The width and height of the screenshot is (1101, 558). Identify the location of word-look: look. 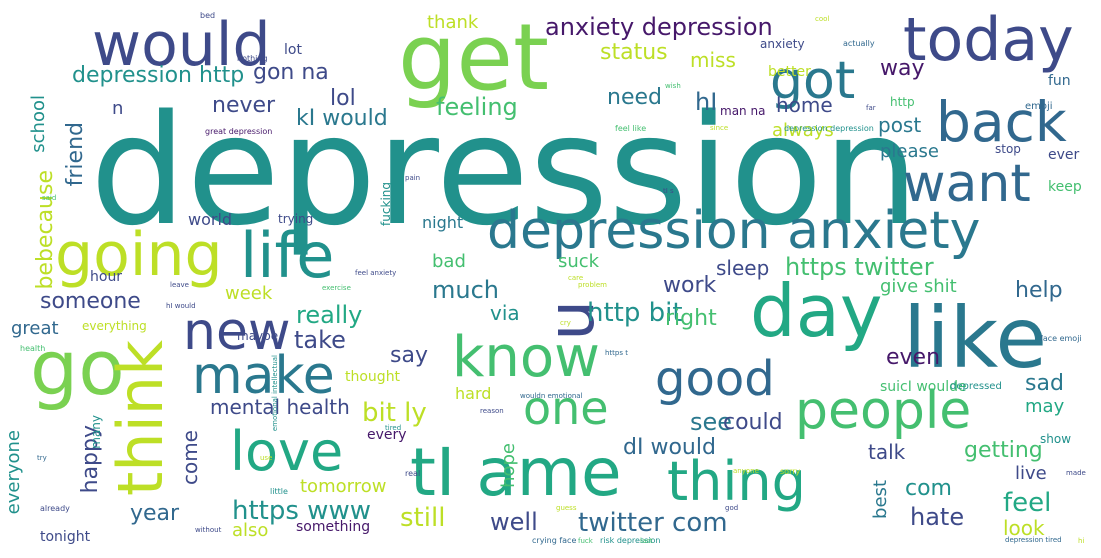
(1024, 528).